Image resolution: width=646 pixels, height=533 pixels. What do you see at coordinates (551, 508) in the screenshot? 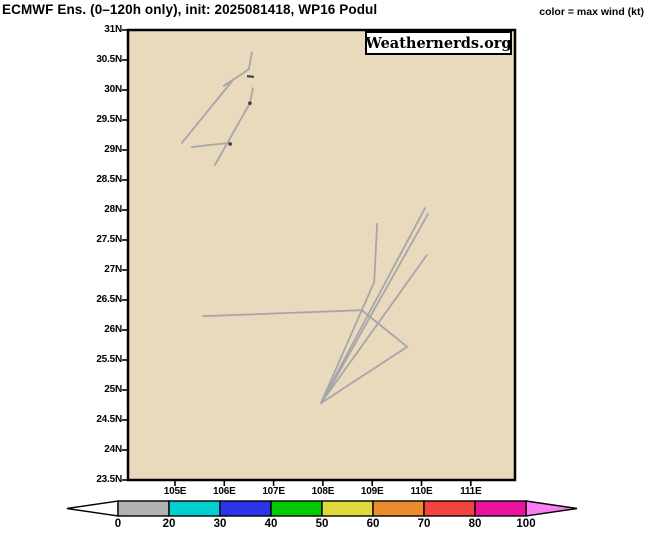
I see `colorbar-overflow-arrow` at bounding box center [551, 508].